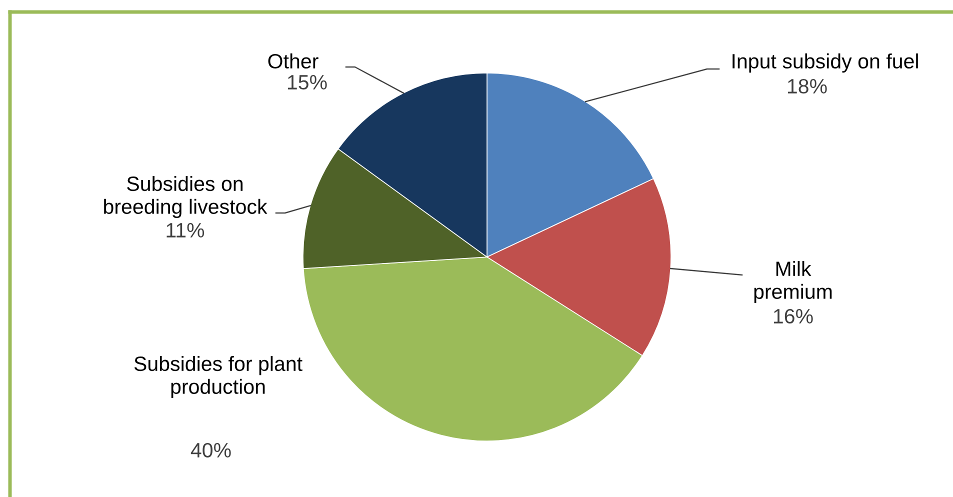 Image resolution: width=953 pixels, height=497 pixels. I want to click on data-label: 11%, so click(185, 230).